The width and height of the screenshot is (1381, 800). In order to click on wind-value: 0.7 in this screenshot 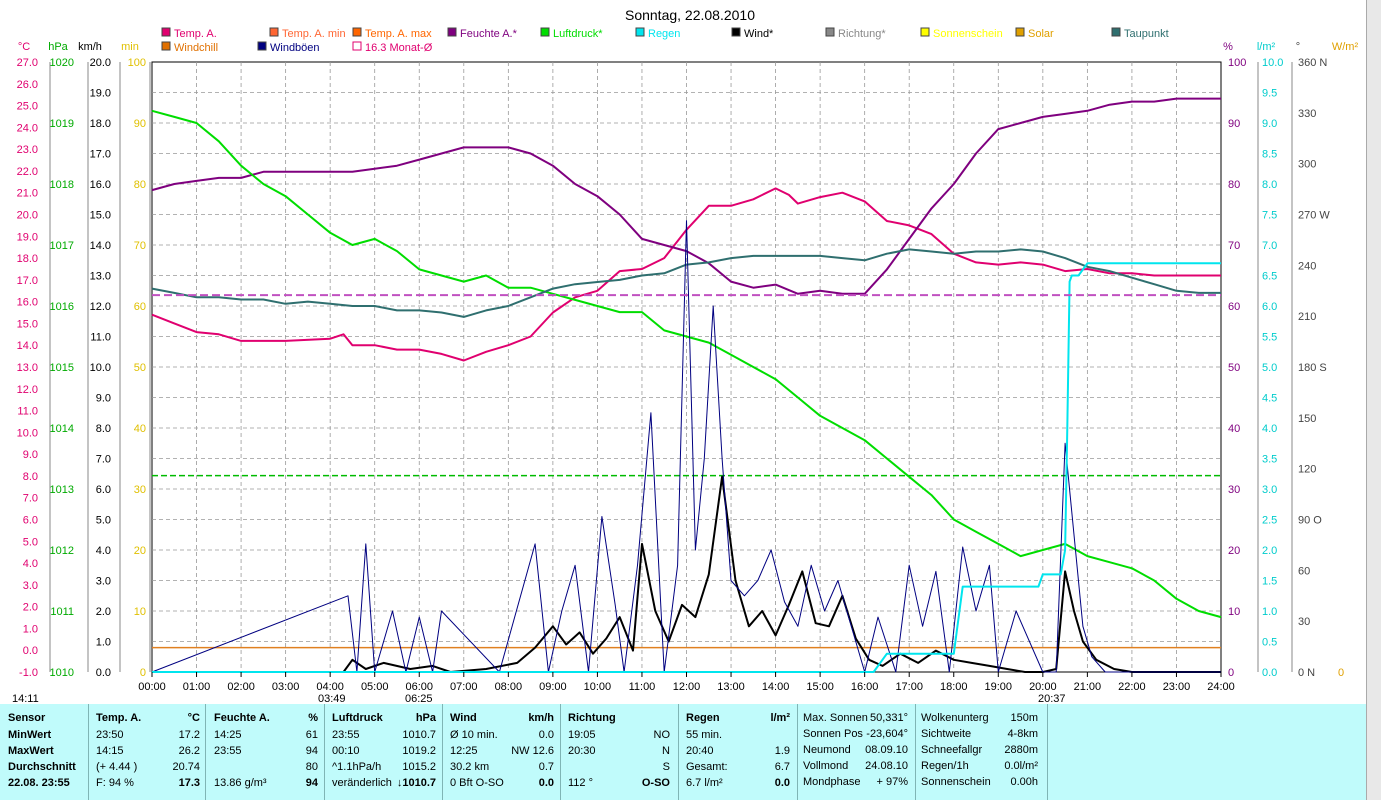, I will do `click(546, 767)`.